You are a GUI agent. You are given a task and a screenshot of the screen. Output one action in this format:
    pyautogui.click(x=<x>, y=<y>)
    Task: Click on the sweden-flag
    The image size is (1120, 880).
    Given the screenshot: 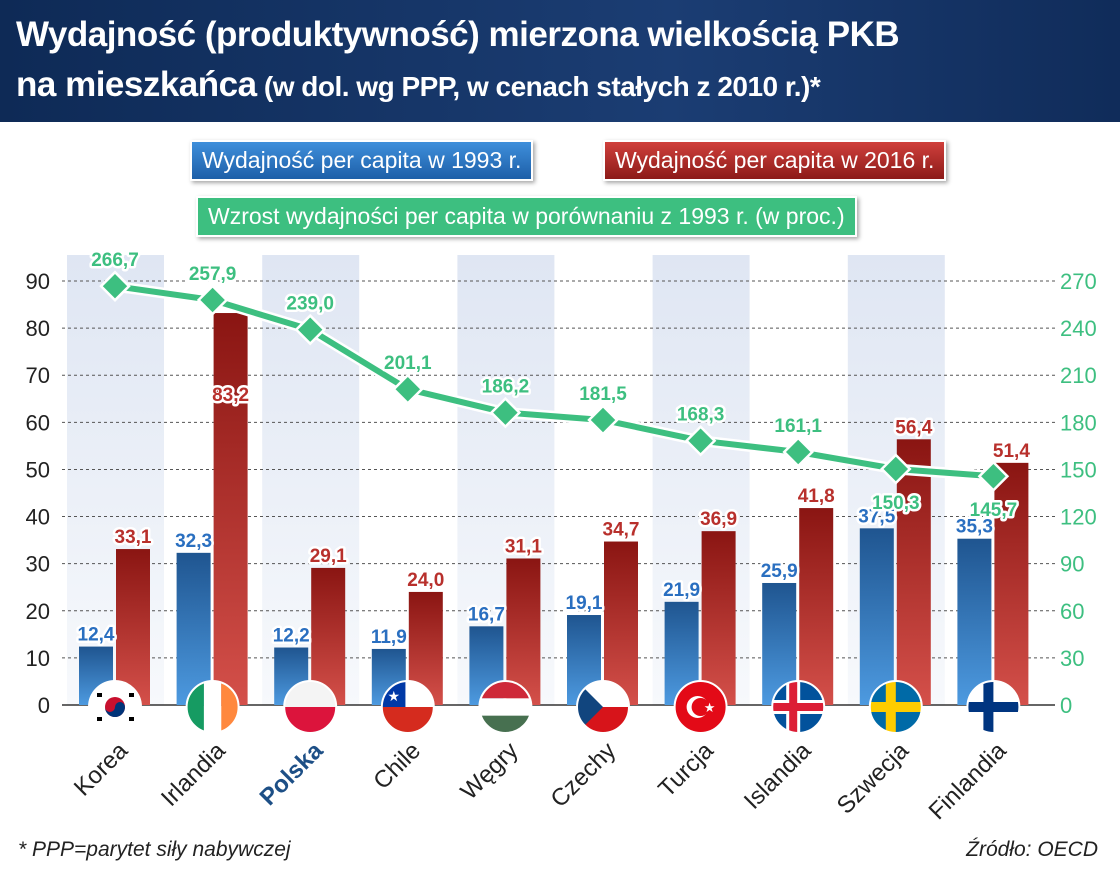 What is the action you would take?
    pyautogui.click(x=895, y=707)
    